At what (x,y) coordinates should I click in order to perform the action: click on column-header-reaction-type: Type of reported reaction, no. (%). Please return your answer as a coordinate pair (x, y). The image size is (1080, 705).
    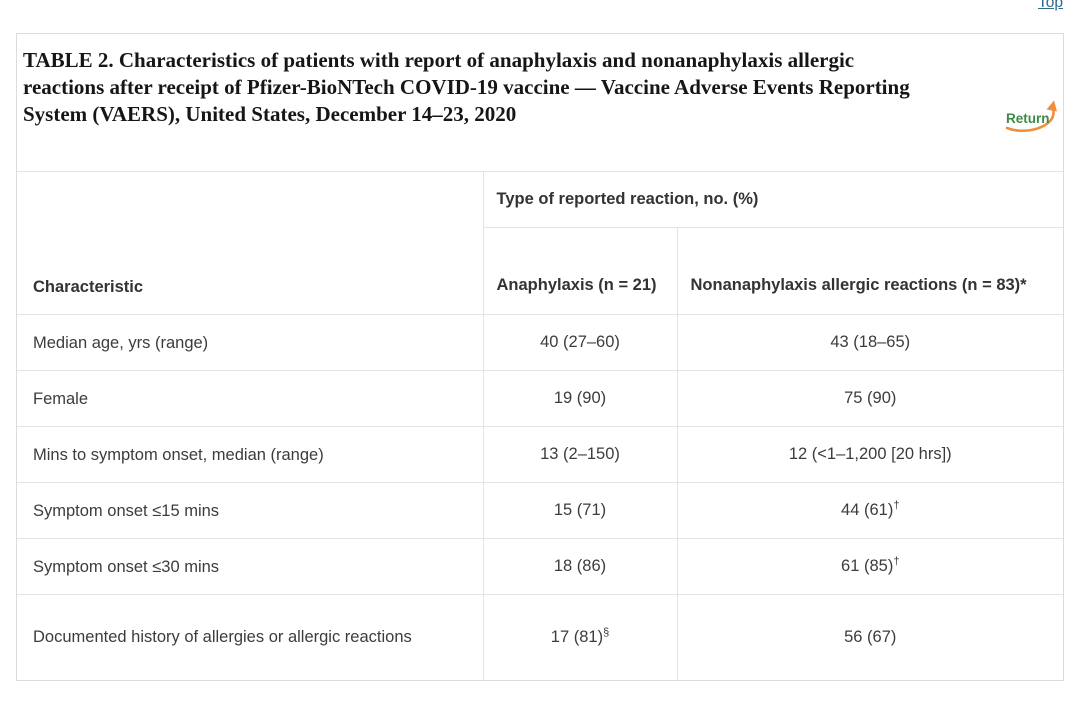
    Looking at the image, I should click on (772, 199).